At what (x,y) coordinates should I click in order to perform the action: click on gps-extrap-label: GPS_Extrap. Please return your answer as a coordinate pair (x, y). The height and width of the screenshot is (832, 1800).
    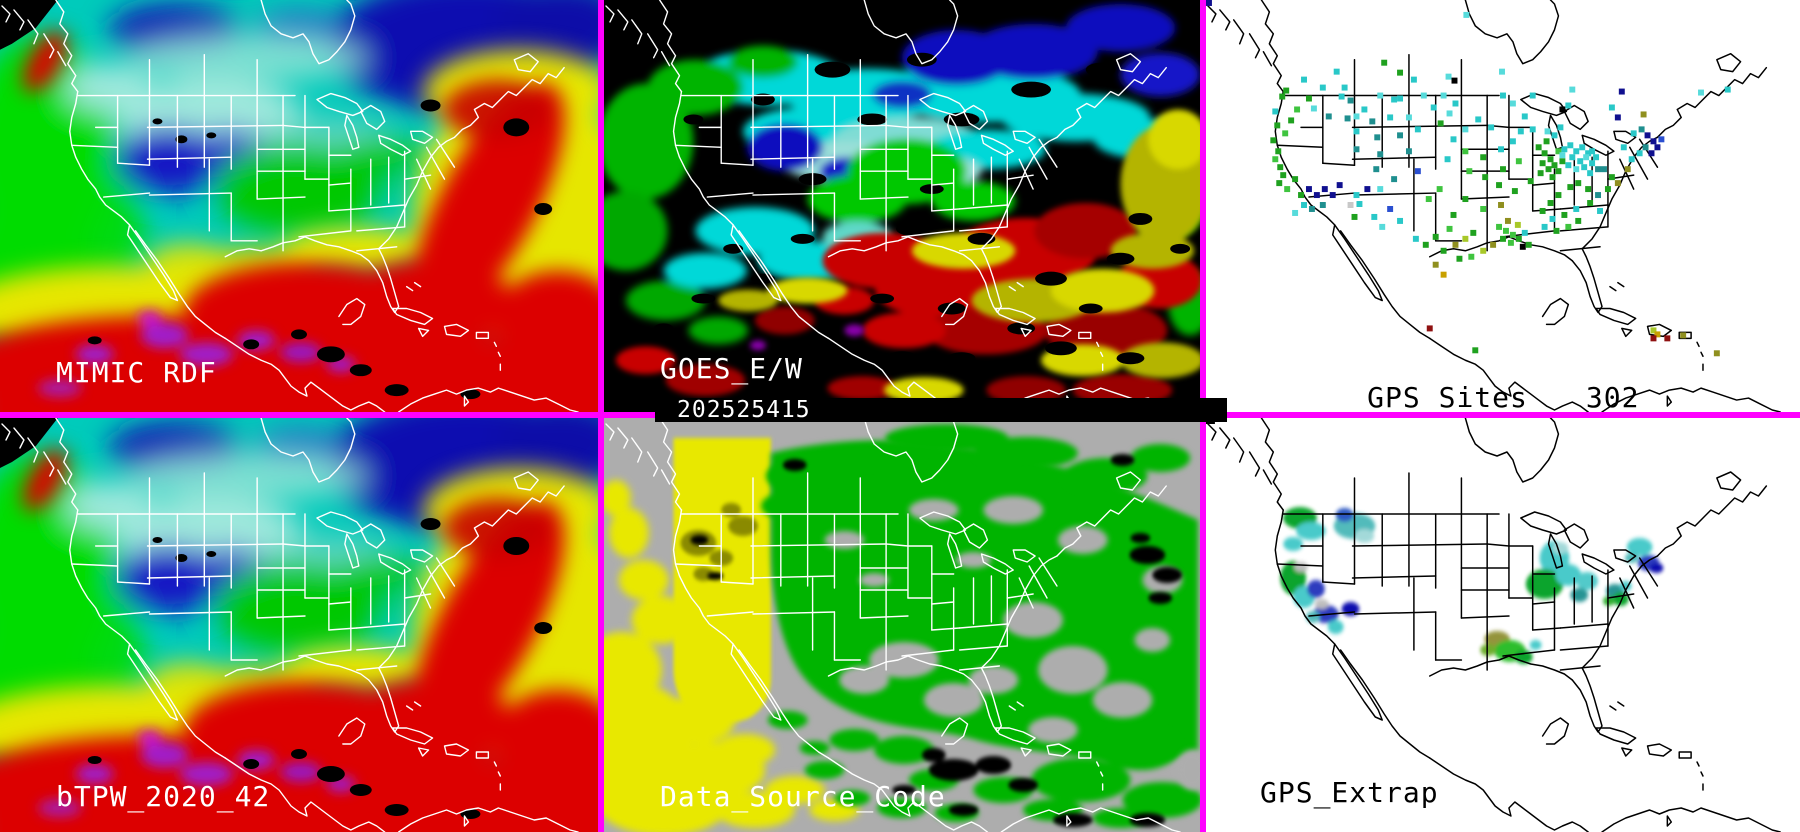
    Looking at the image, I should click on (1349, 792).